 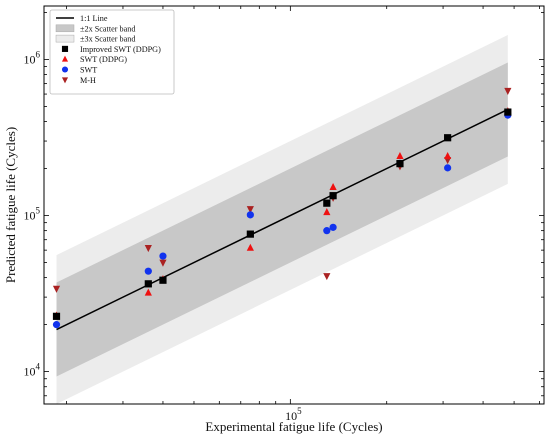 What do you see at coordinates (65, 48) in the screenshot?
I see `legend-swatch-improved-swt-ddpg` at bounding box center [65, 48].